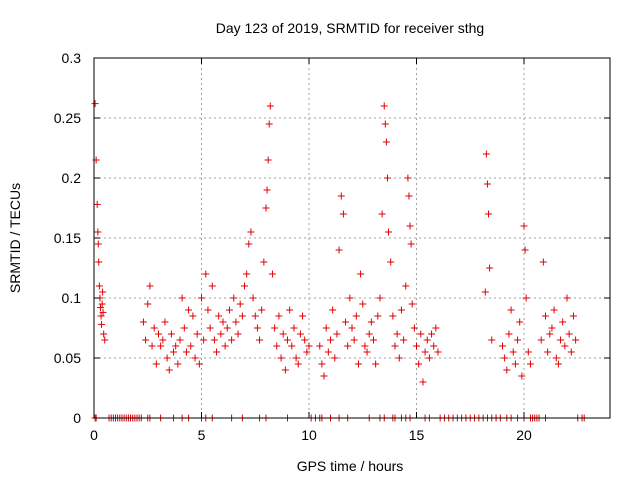 This screenshot has width=640, height=480. Describe the element at coordinates (72, 58) in the screenshot. I see `y-tick-label: 0.3` at that location.